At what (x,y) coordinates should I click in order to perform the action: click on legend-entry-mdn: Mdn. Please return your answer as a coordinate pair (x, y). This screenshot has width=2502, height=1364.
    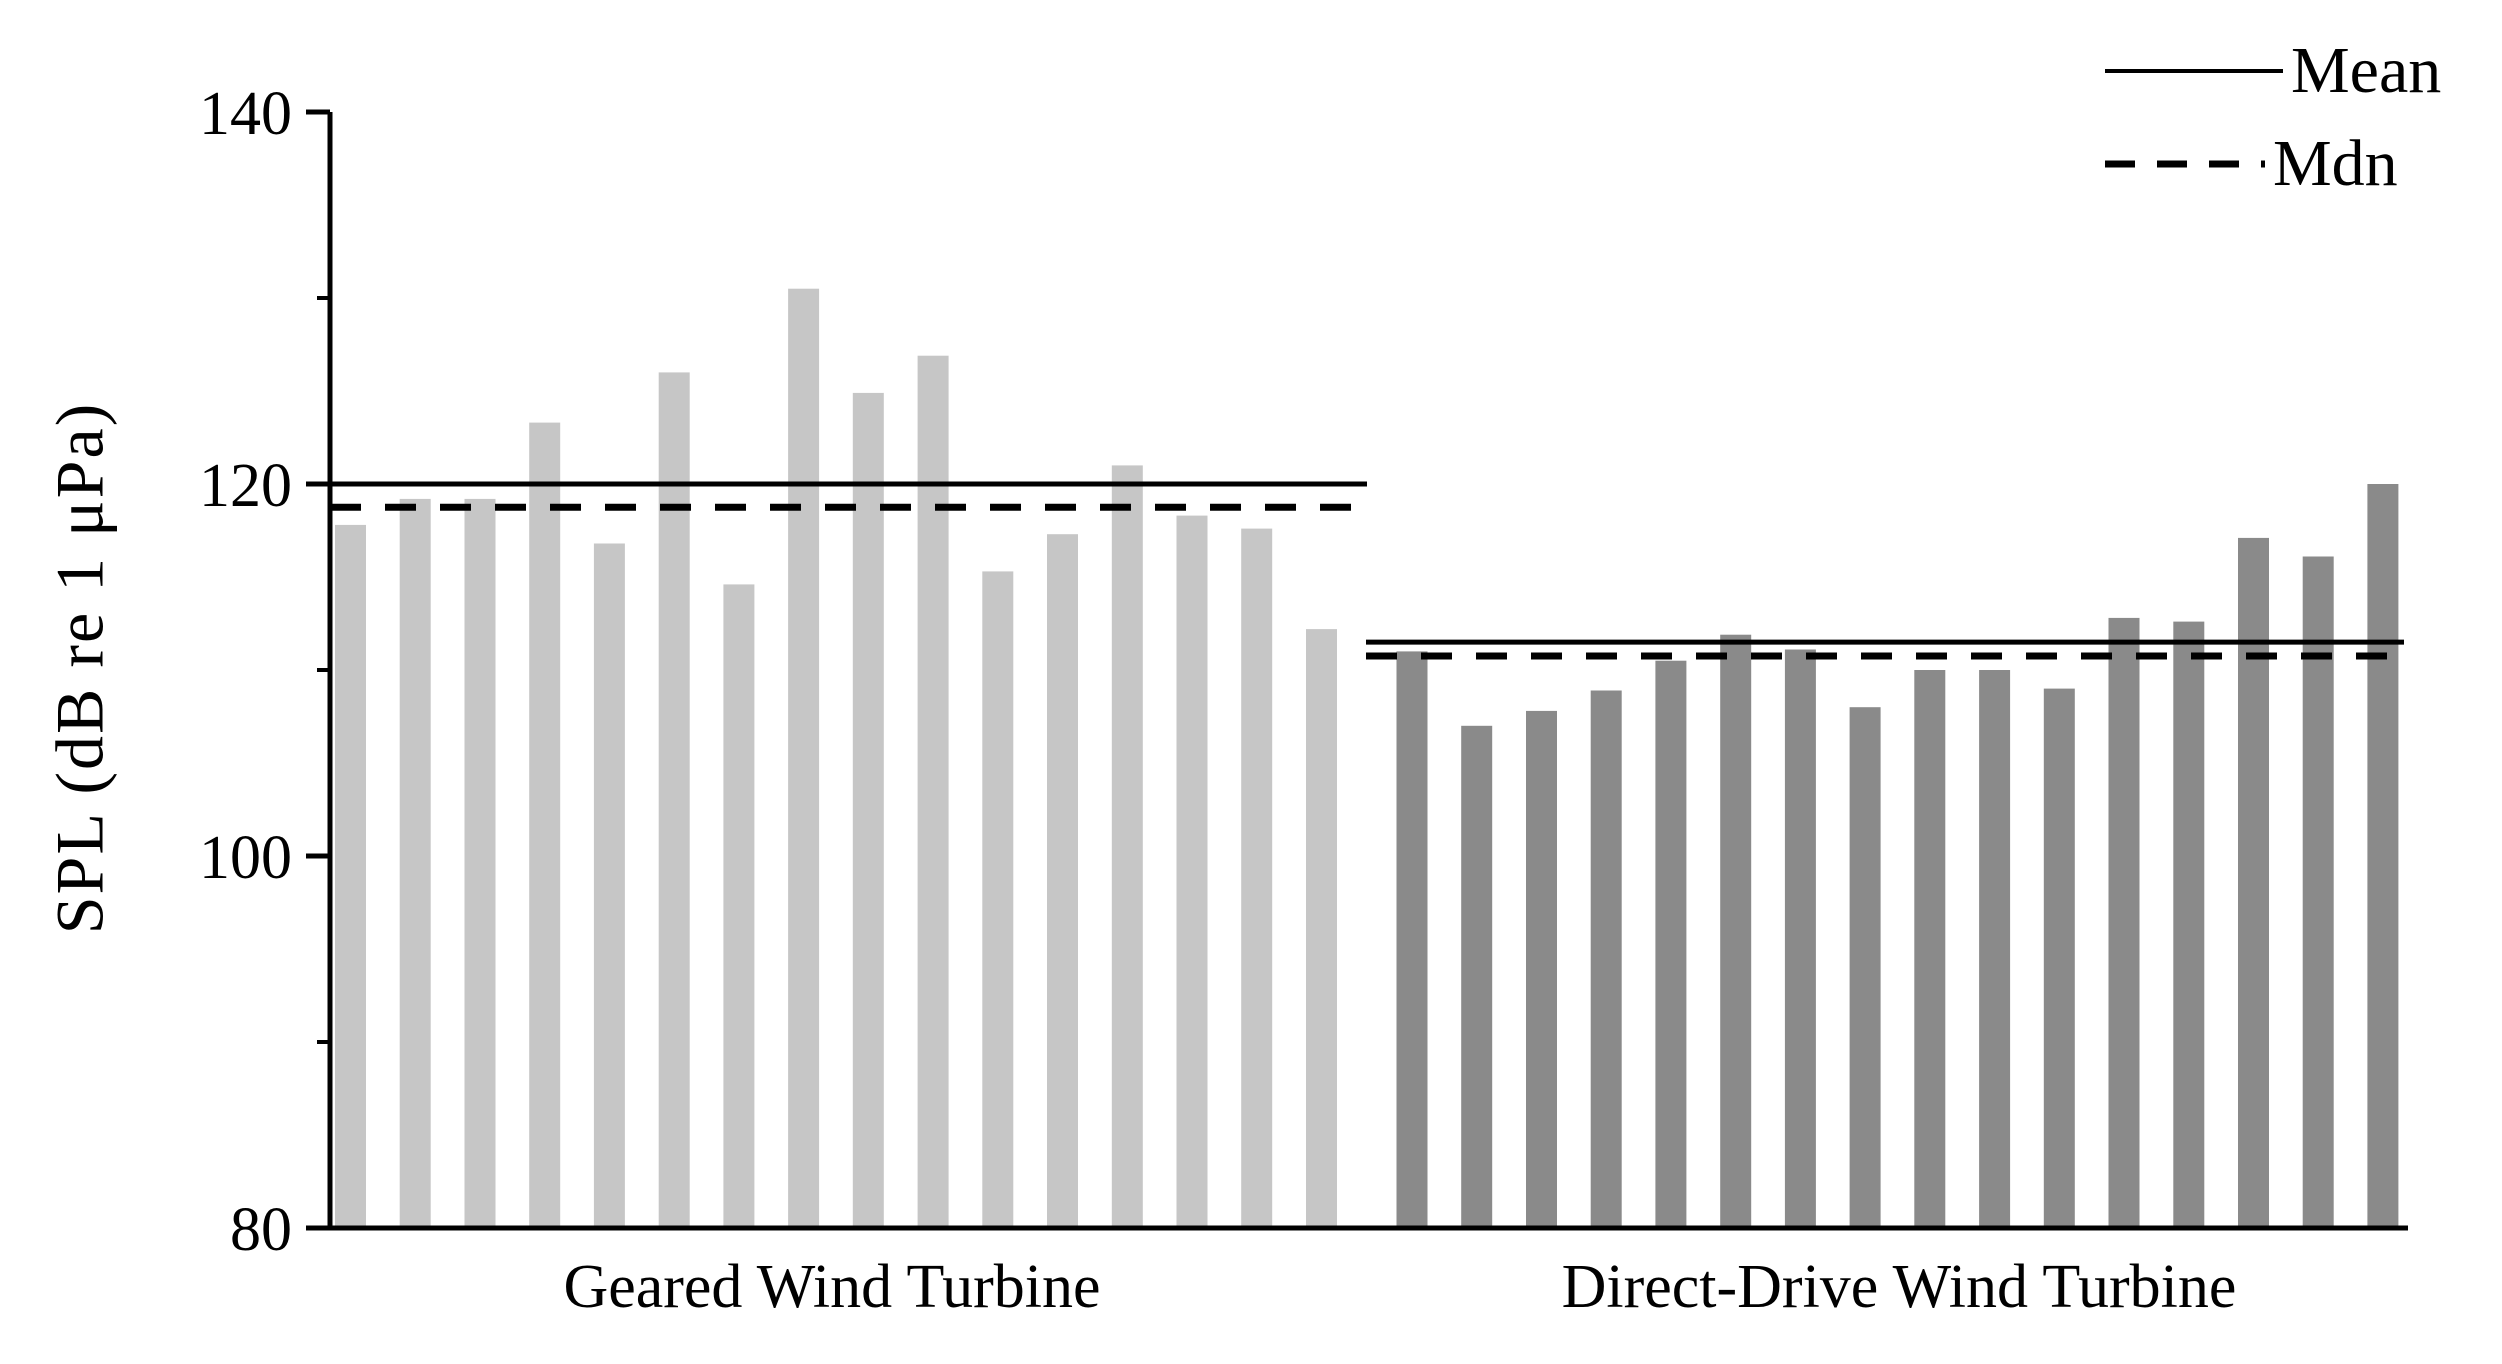
    Looking at the image, I should click on (2251, 164).